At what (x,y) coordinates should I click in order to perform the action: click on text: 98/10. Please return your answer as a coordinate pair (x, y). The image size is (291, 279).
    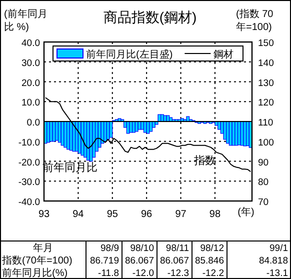
    Looking at the image, I should click on (142, 248).